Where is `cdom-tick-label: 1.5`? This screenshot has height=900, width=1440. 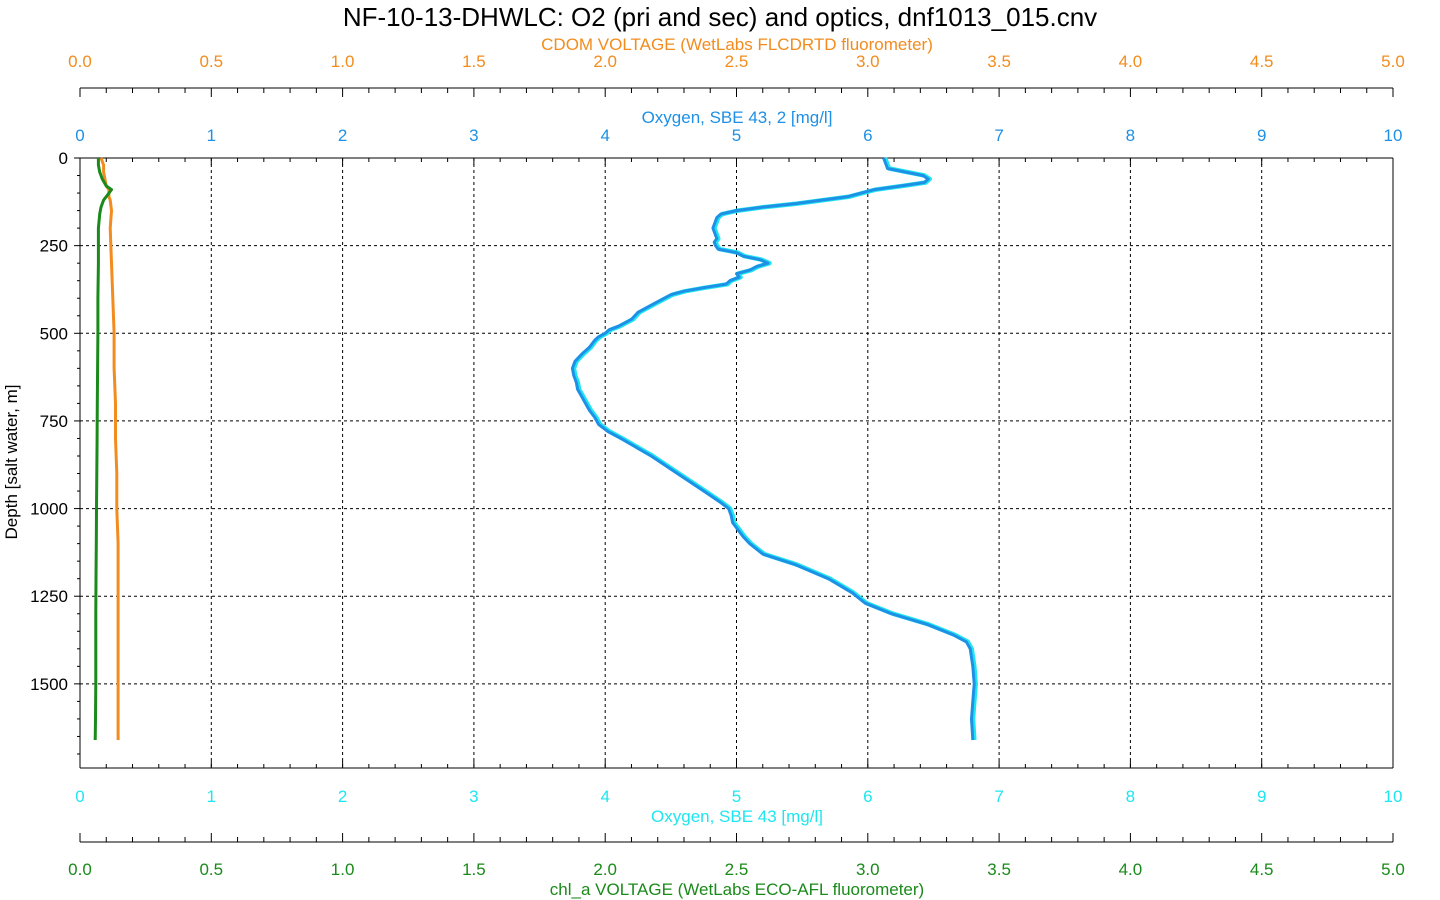
cdom-tick-label: 1.5 is located at coordinates (474, 61).